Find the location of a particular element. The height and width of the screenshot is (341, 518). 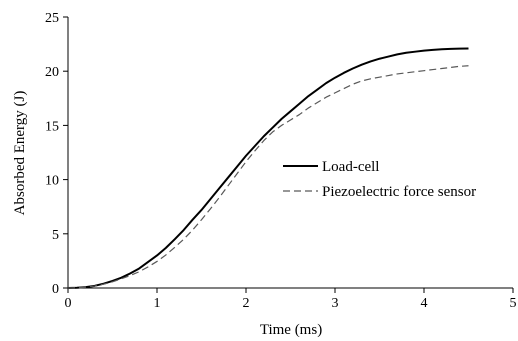

x-tick-label: 1 is located at coordinates (157, 303).